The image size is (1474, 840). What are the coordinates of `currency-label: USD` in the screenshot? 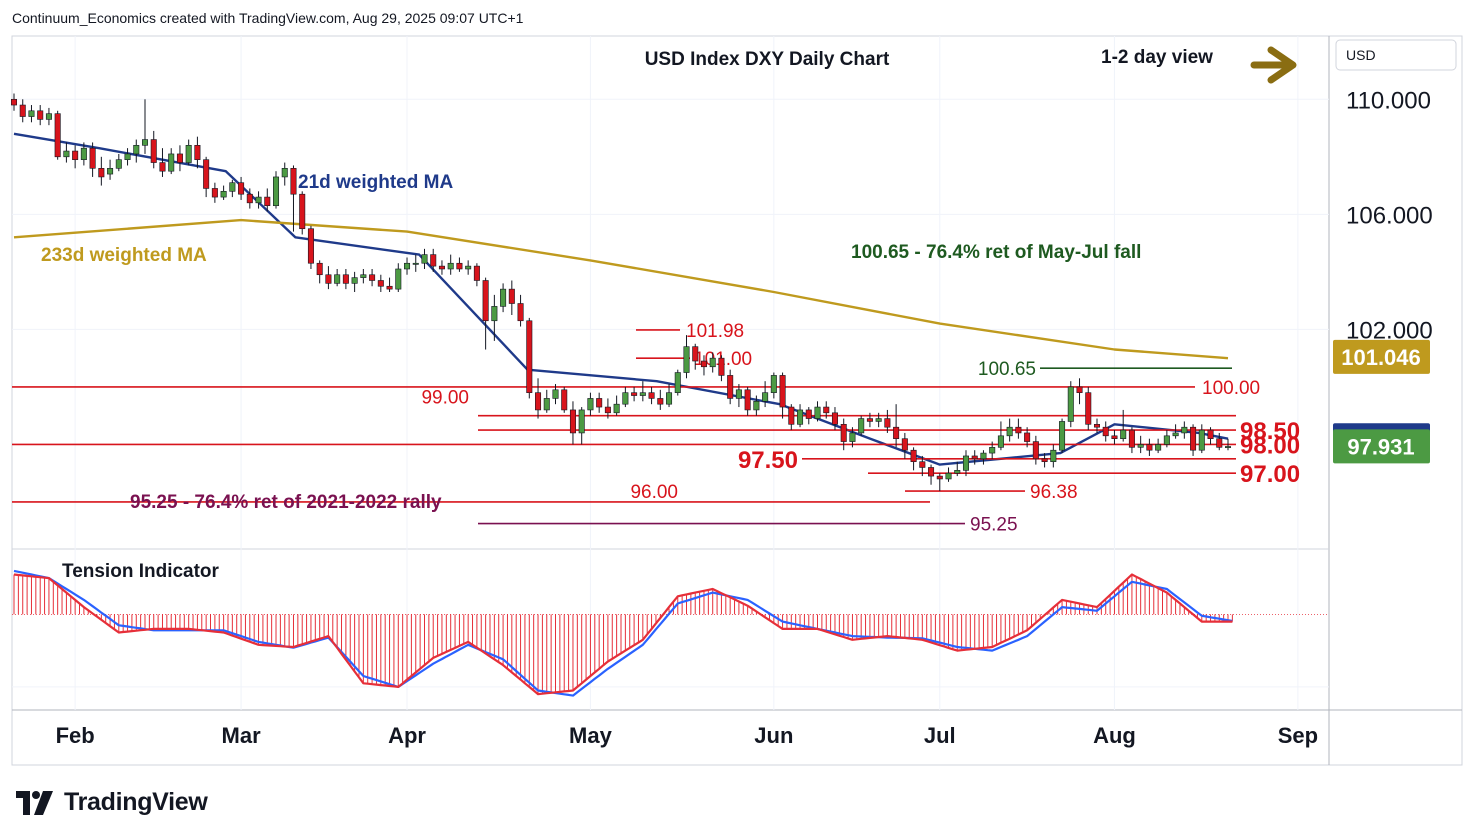 It's located at (1361, 55).